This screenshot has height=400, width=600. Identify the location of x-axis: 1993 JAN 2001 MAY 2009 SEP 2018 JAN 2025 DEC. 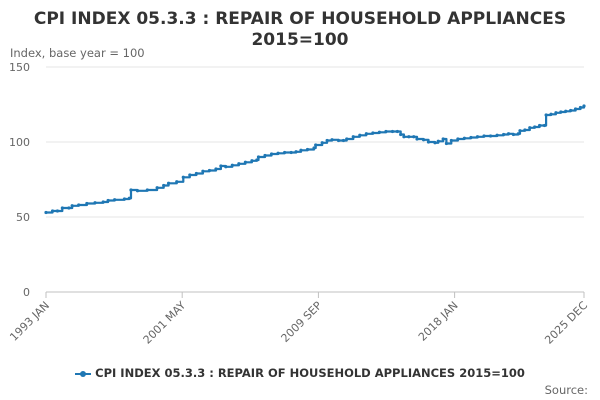
(298, 319).